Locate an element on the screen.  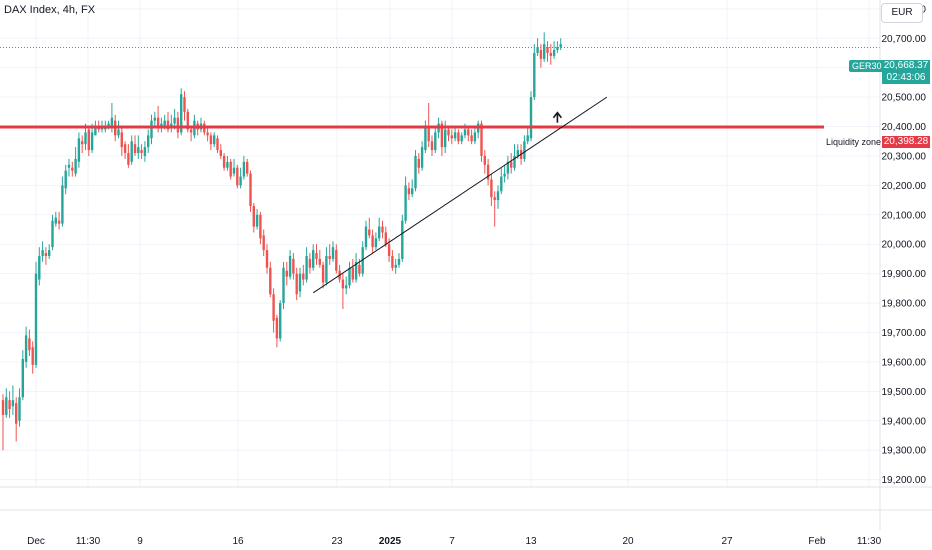
x-tick-label: 7 is located at coordinates (452, 541).